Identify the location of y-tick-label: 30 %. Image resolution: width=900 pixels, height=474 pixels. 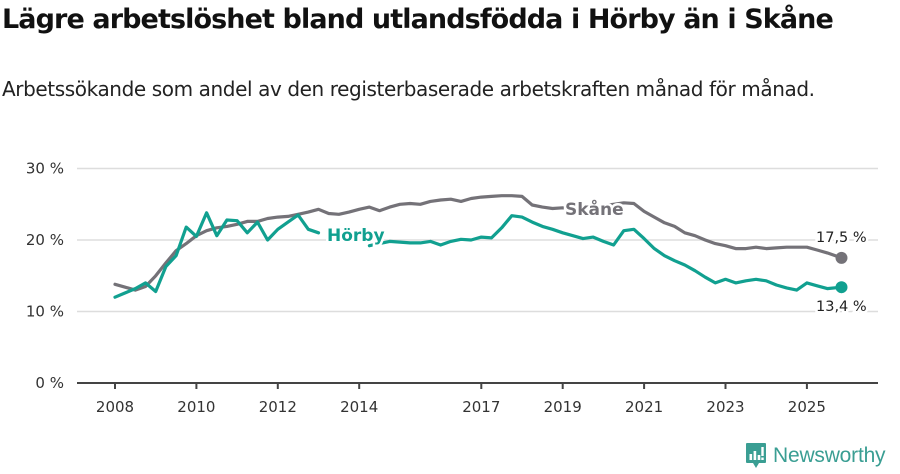
(45, 169).